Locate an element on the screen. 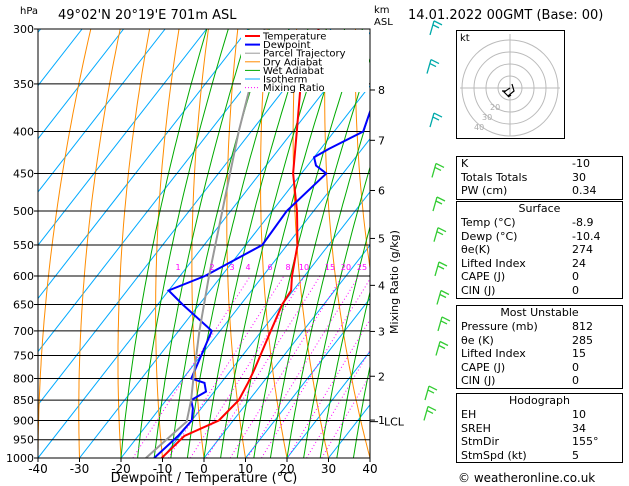 The image size is (629, 486). hodograph-value: 34 is located at coordinates (579, 428).